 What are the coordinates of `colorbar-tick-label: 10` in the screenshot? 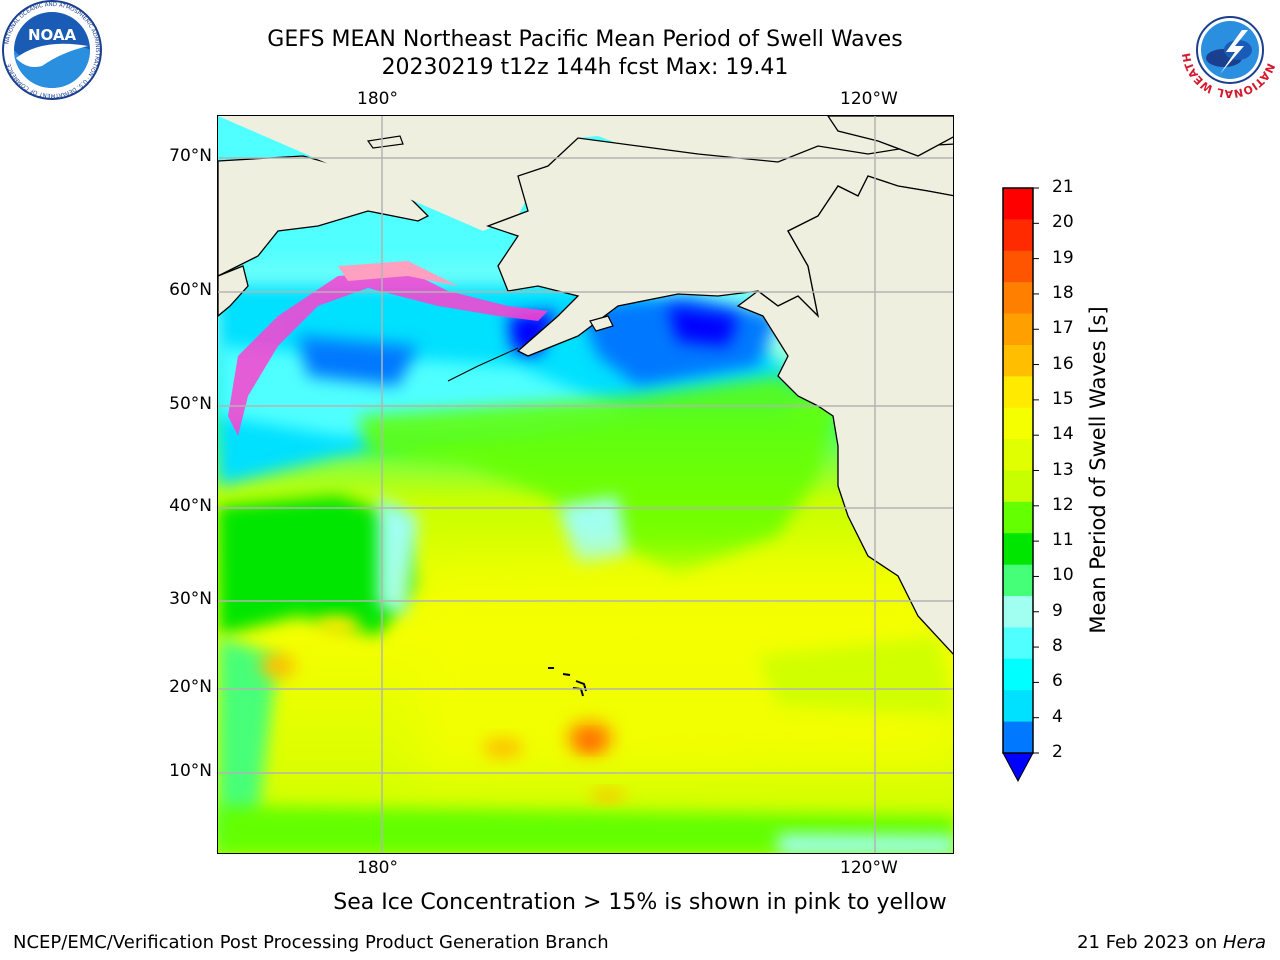 It's located at (1063, 575).